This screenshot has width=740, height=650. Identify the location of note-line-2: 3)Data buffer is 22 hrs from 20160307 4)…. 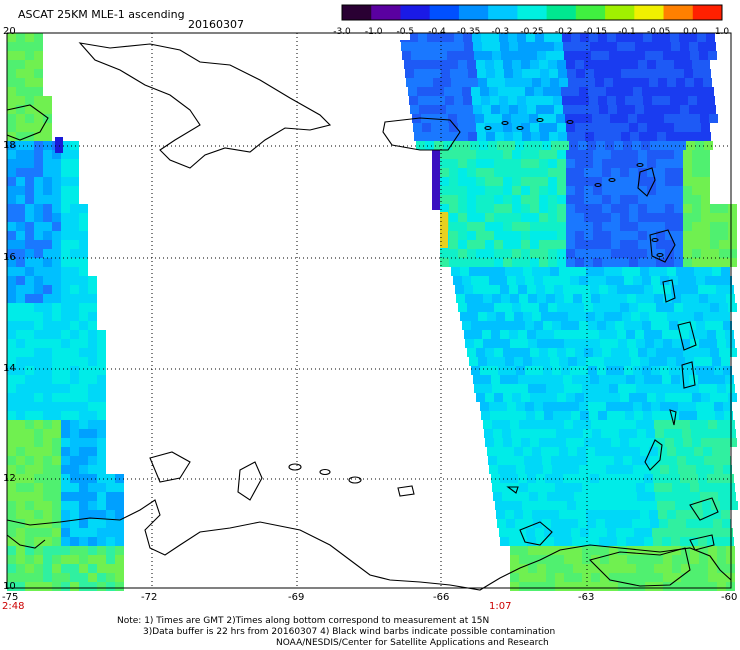
(349, 632).